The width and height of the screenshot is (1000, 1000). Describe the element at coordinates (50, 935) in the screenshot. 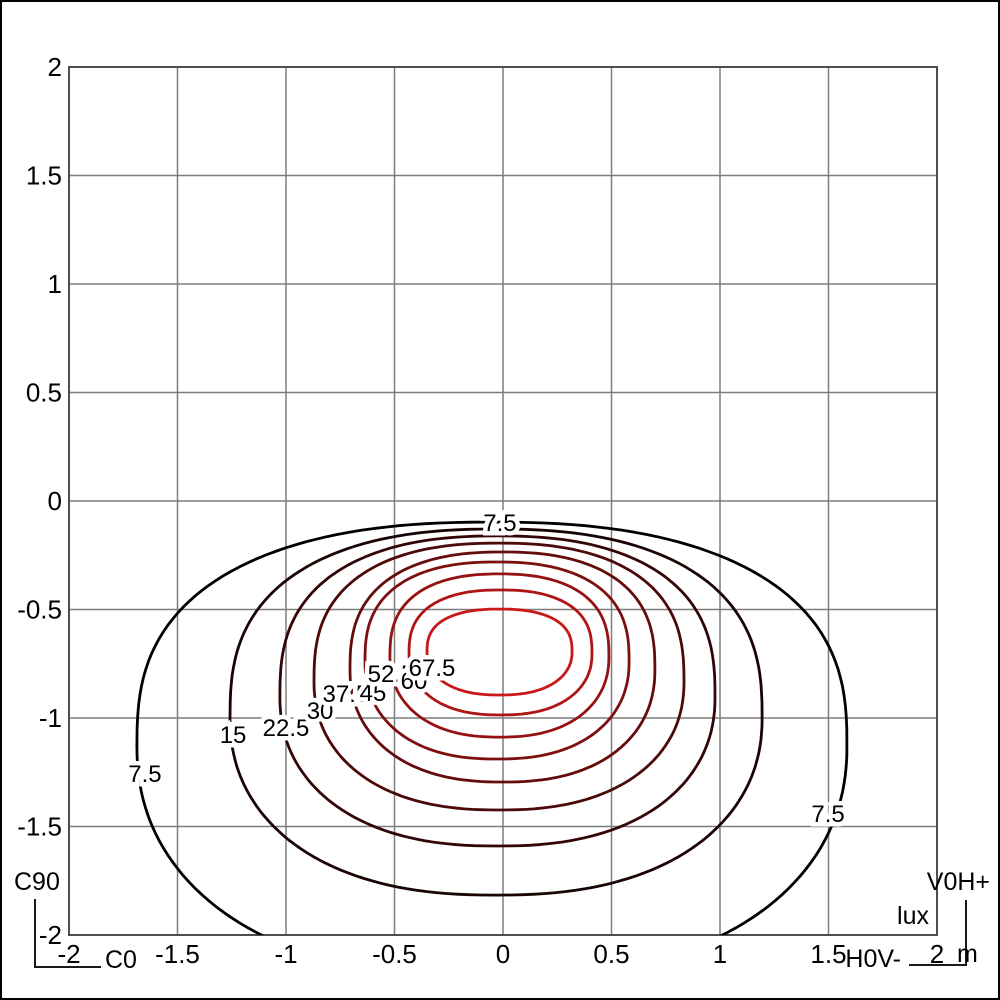

I see `y-tick-label: -2` at that location.